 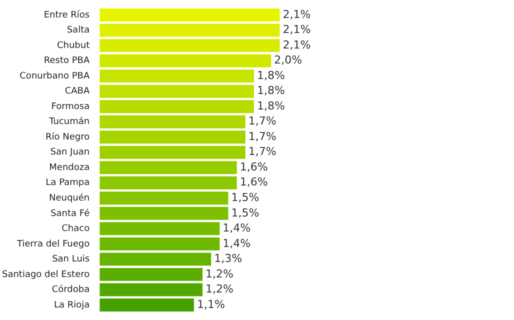 What do you see at coordinates (72, 305) in the screenshot?
I see `y-tick-label: La Rioja` at bounding box center [72, 305].